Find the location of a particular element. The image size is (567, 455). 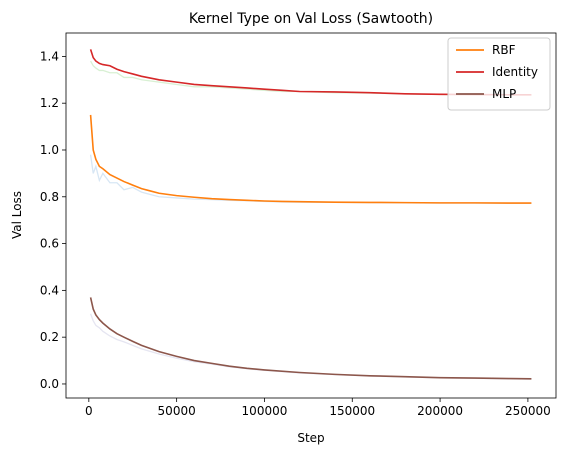

y-tick-label: 0.8 is located at coordinates (49, 197).